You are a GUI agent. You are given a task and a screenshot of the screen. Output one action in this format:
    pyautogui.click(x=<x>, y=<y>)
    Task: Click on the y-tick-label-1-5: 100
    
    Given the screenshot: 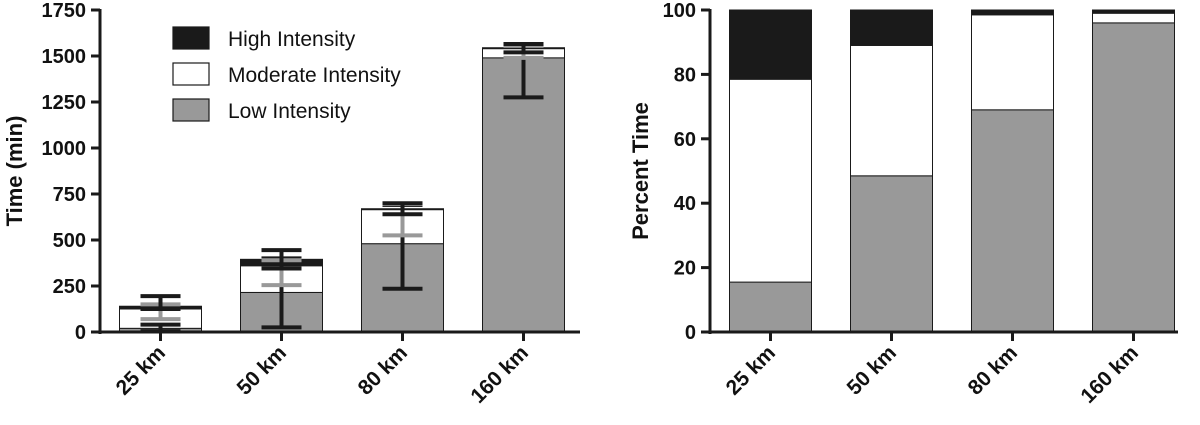 What is the action you would take?
    pyautogui.click(x=679, y=11)
    